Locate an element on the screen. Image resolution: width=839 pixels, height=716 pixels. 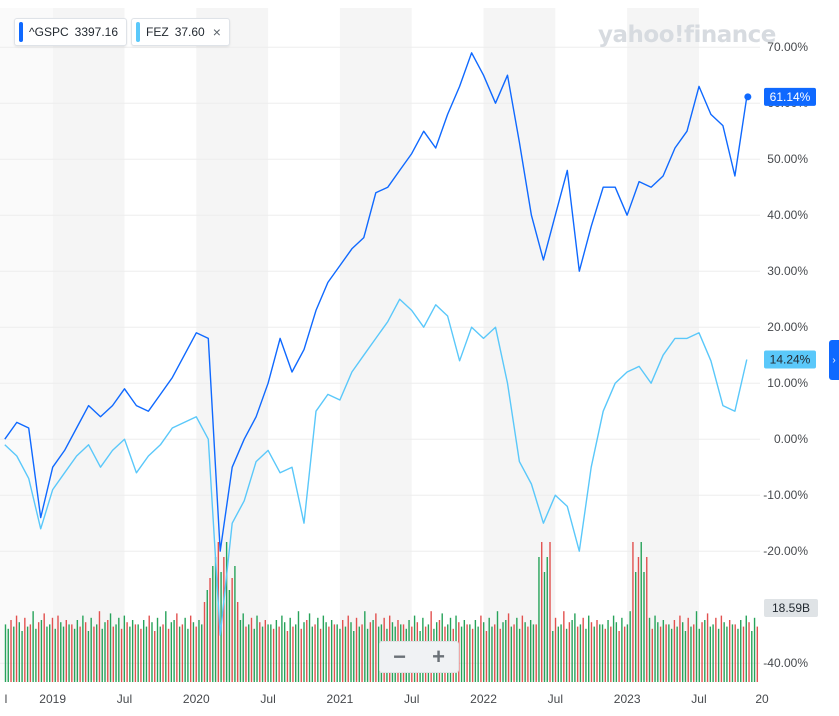
last-value-label: 14.24% is located at coordinates (790, 359).